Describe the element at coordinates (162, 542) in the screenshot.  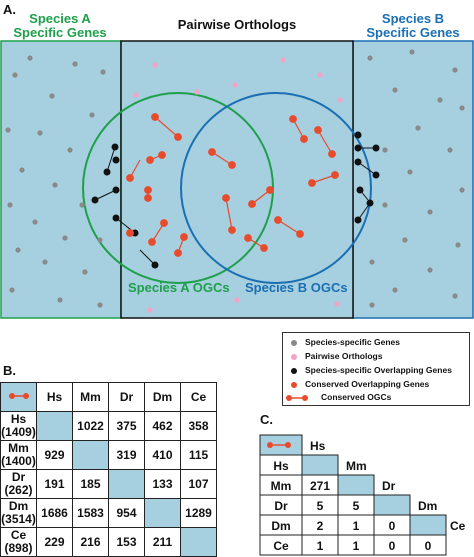
I see `table-cell: 211` at that location.